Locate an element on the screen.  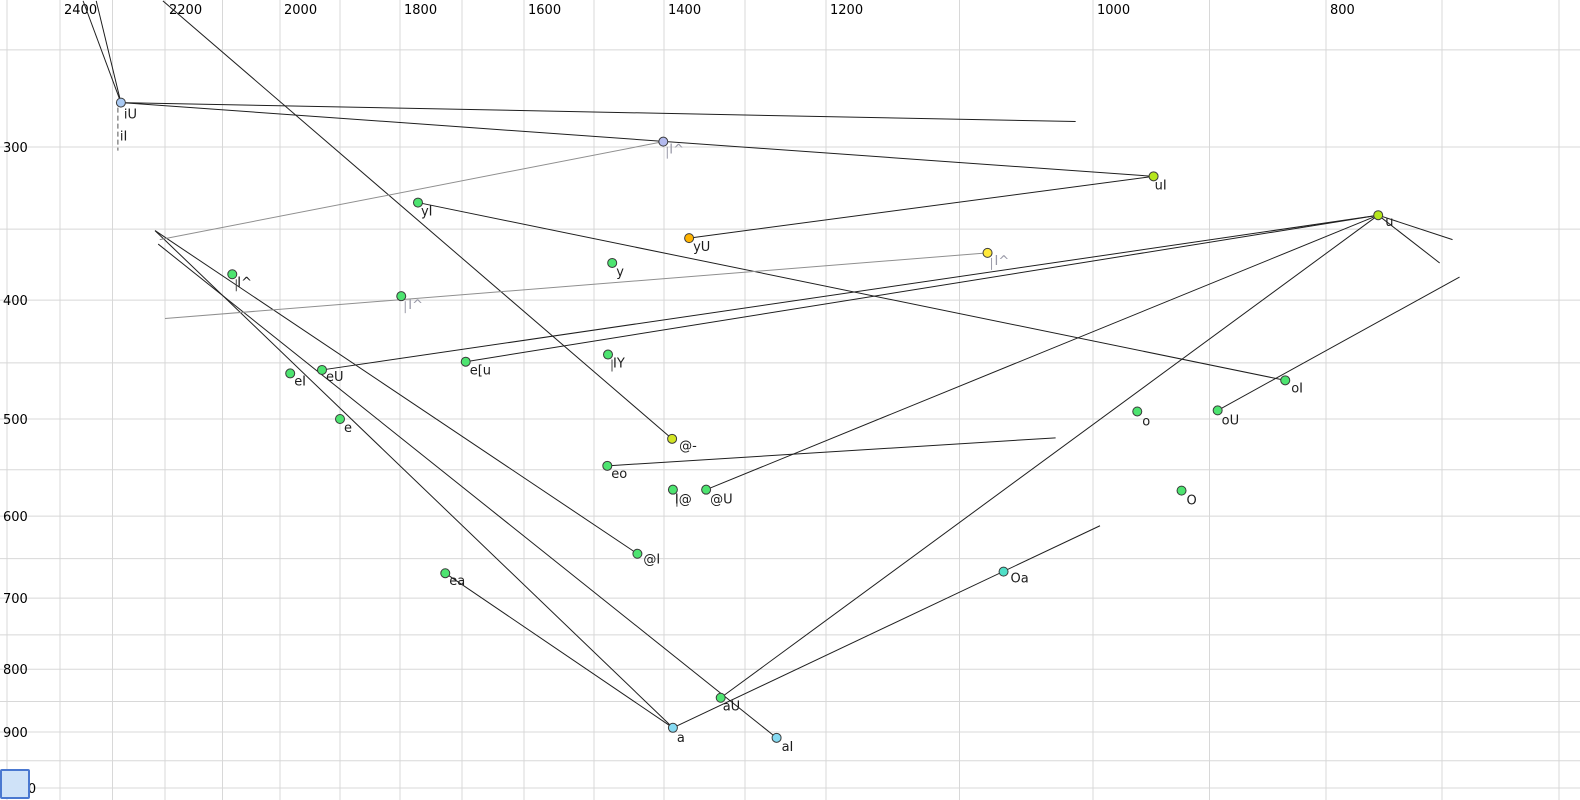
point-label: o is located at coordinates (1146, 421).